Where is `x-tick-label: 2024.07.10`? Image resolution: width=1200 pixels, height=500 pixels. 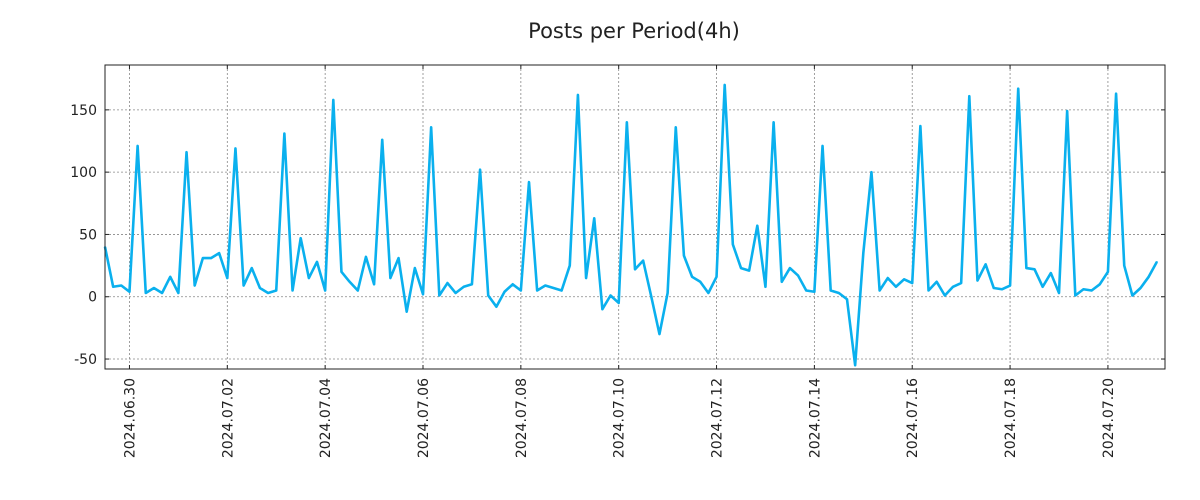 x-tick-label: 2024.07.10 is located at coordinates (620, 418).